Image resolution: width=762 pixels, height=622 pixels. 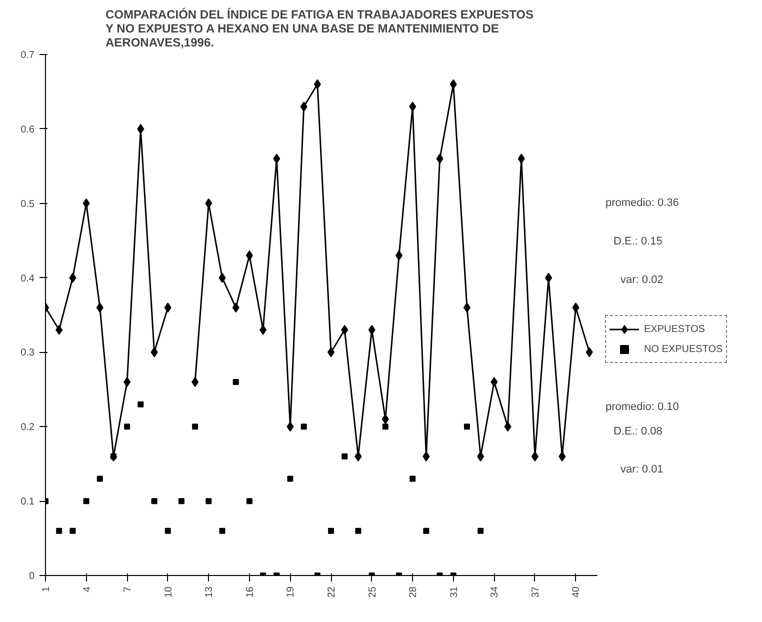 I want to click on y-tick-label: 0.7, so click(x=27, y=55).